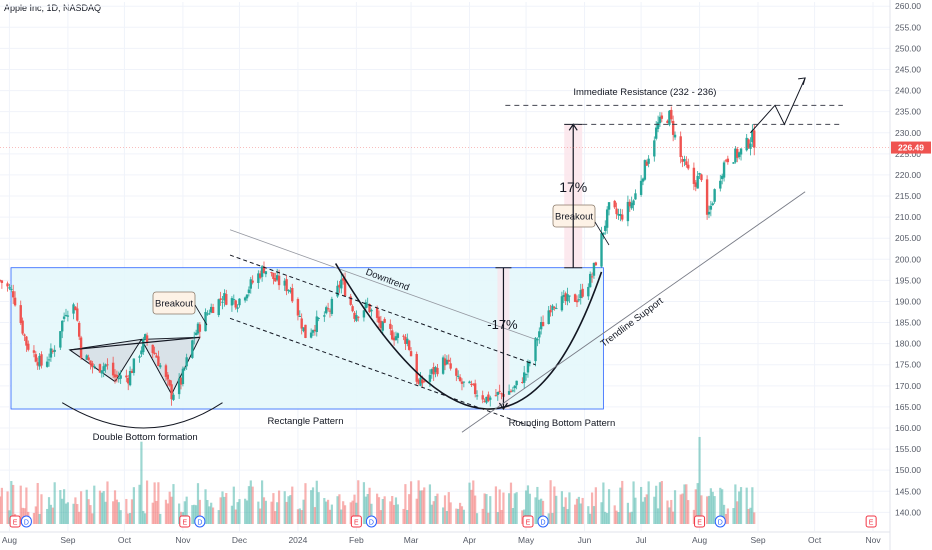  Describe the element at coordinates (908, 470) in the screenshot. I see `y-tick-label: 150.00` at that location.